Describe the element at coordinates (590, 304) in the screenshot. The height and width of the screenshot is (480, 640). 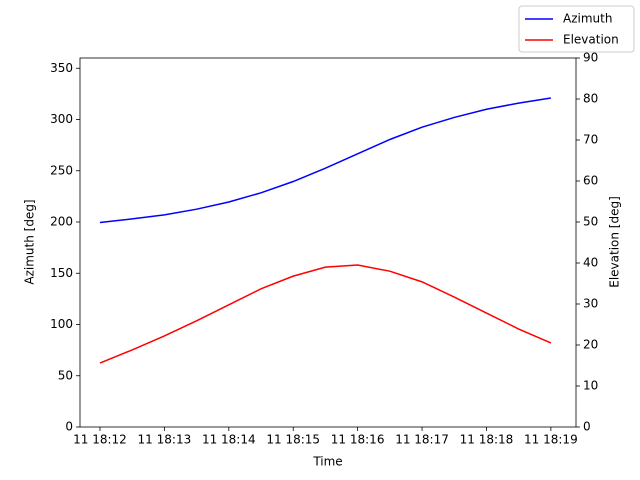
I see `y2-tick-label: 30` at that location.